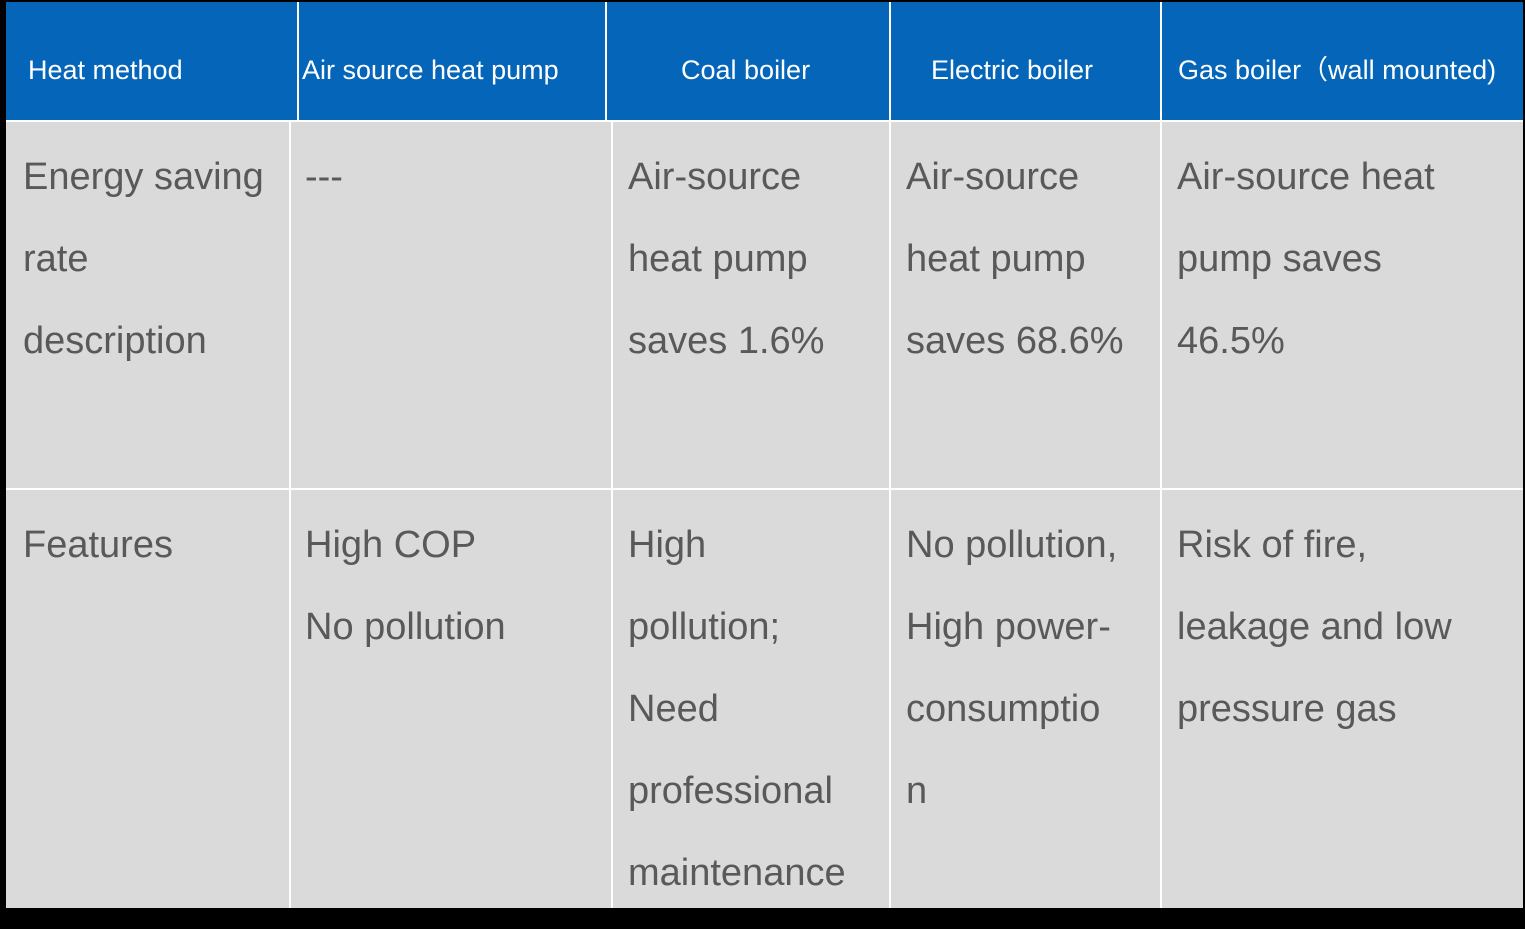  What do you see at coordinates (324, 177) in the screenshot?
I see `cell-energy-air-source: ---` at bounding box center [324, 177].